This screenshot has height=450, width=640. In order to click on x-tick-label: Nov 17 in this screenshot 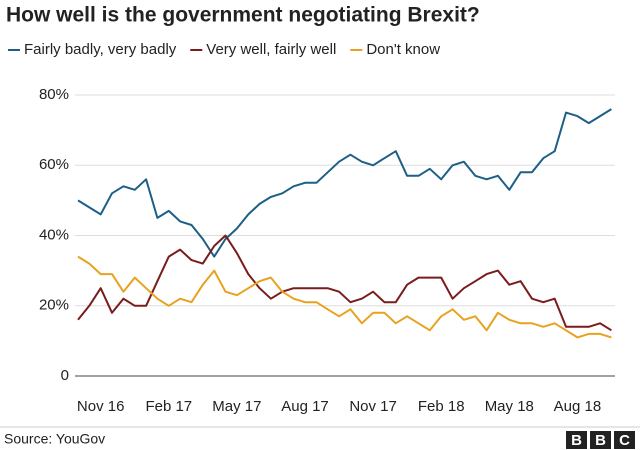, I will do `click(373, 406)`.